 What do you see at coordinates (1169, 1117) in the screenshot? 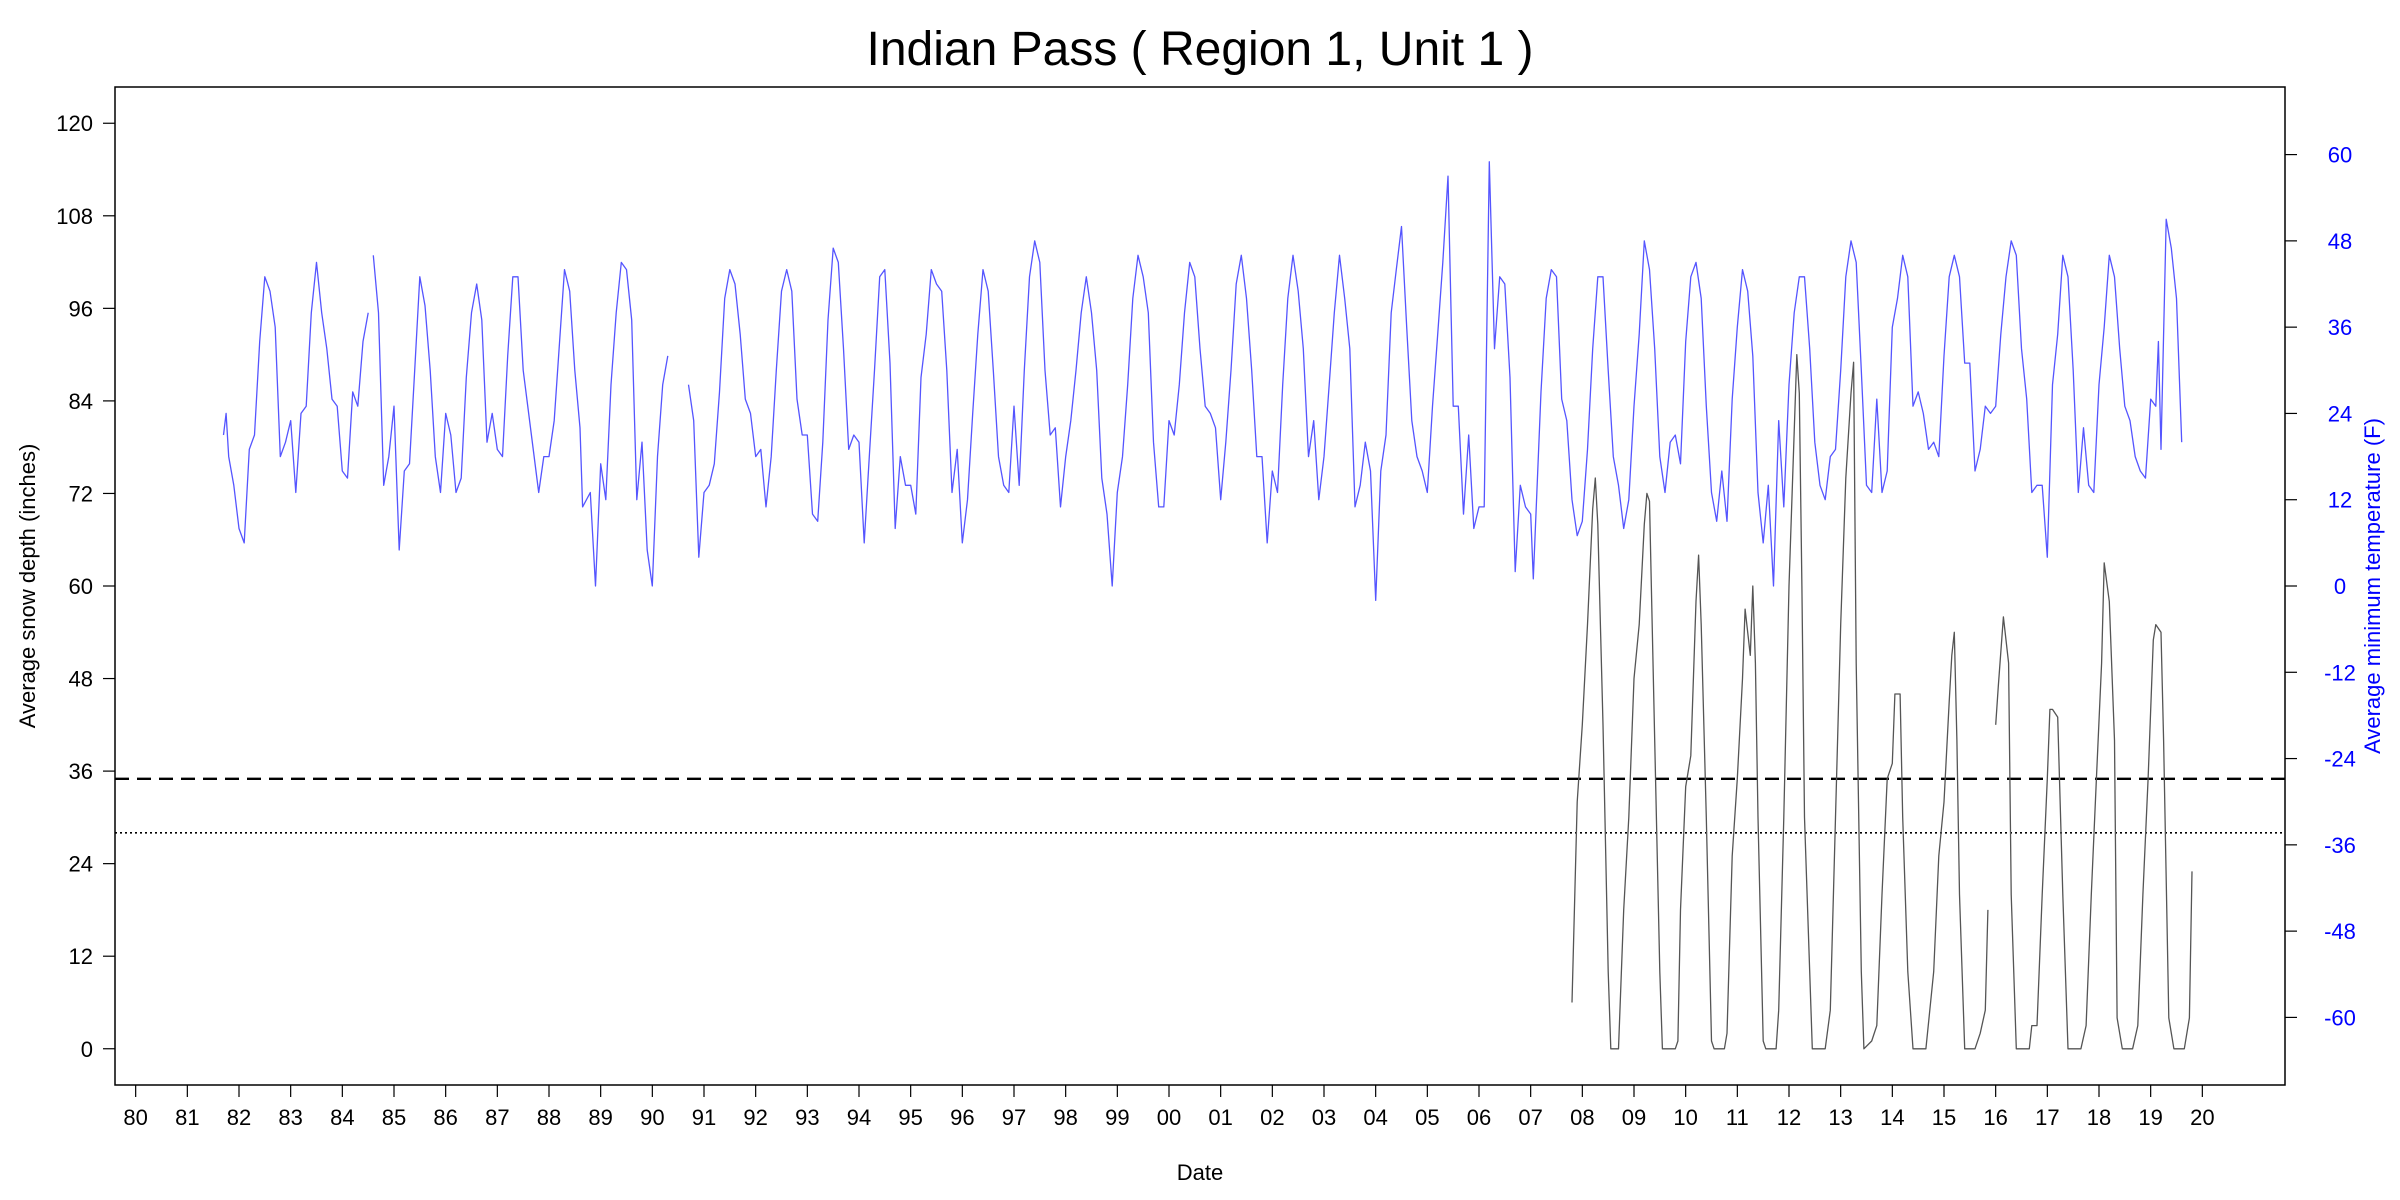
I see `x-tick-label: 00` at bounding box center [1169, 1117].